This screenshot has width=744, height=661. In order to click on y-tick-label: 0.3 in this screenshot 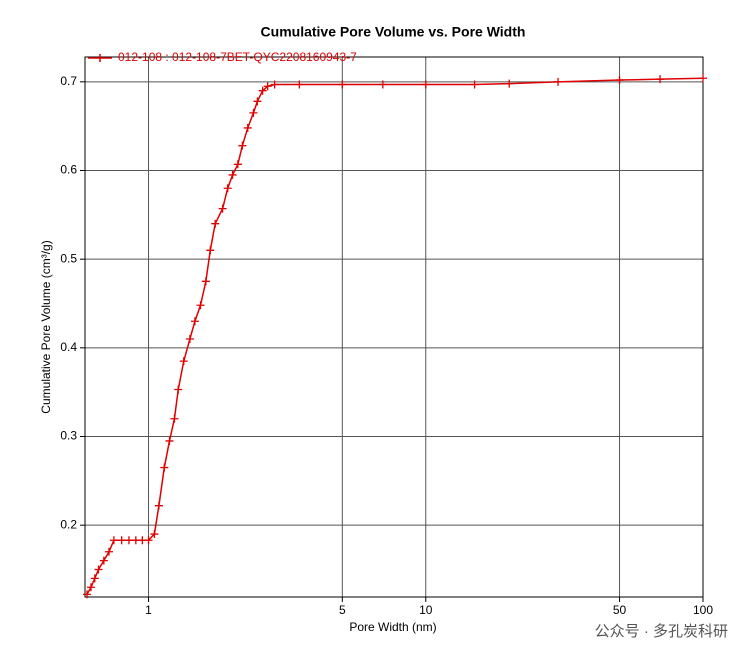, I will do `click(68, 436)`.